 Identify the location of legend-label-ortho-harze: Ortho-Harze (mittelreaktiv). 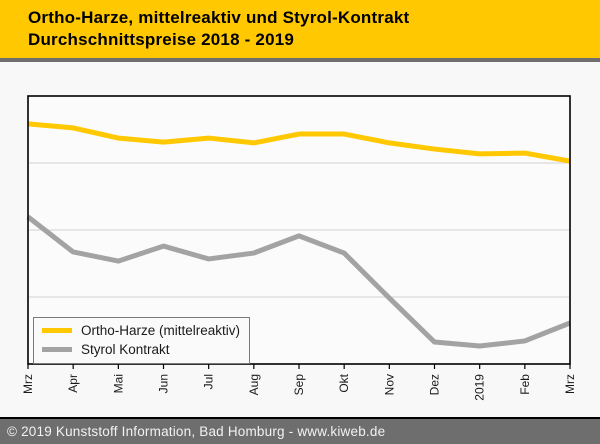
(161, 330).